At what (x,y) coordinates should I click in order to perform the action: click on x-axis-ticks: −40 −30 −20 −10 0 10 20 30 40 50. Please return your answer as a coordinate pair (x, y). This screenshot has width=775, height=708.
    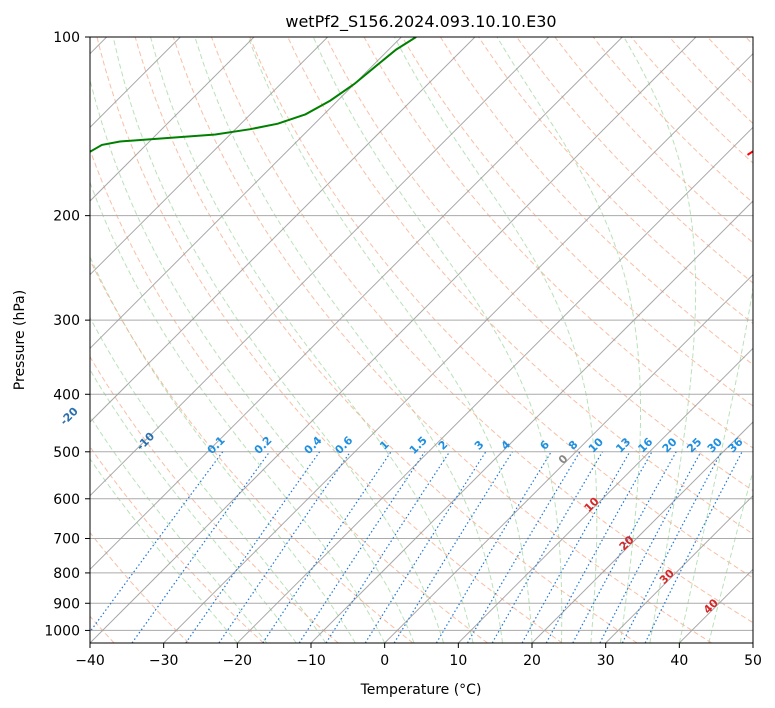
    Looking at the image, I should click on (418, 656).